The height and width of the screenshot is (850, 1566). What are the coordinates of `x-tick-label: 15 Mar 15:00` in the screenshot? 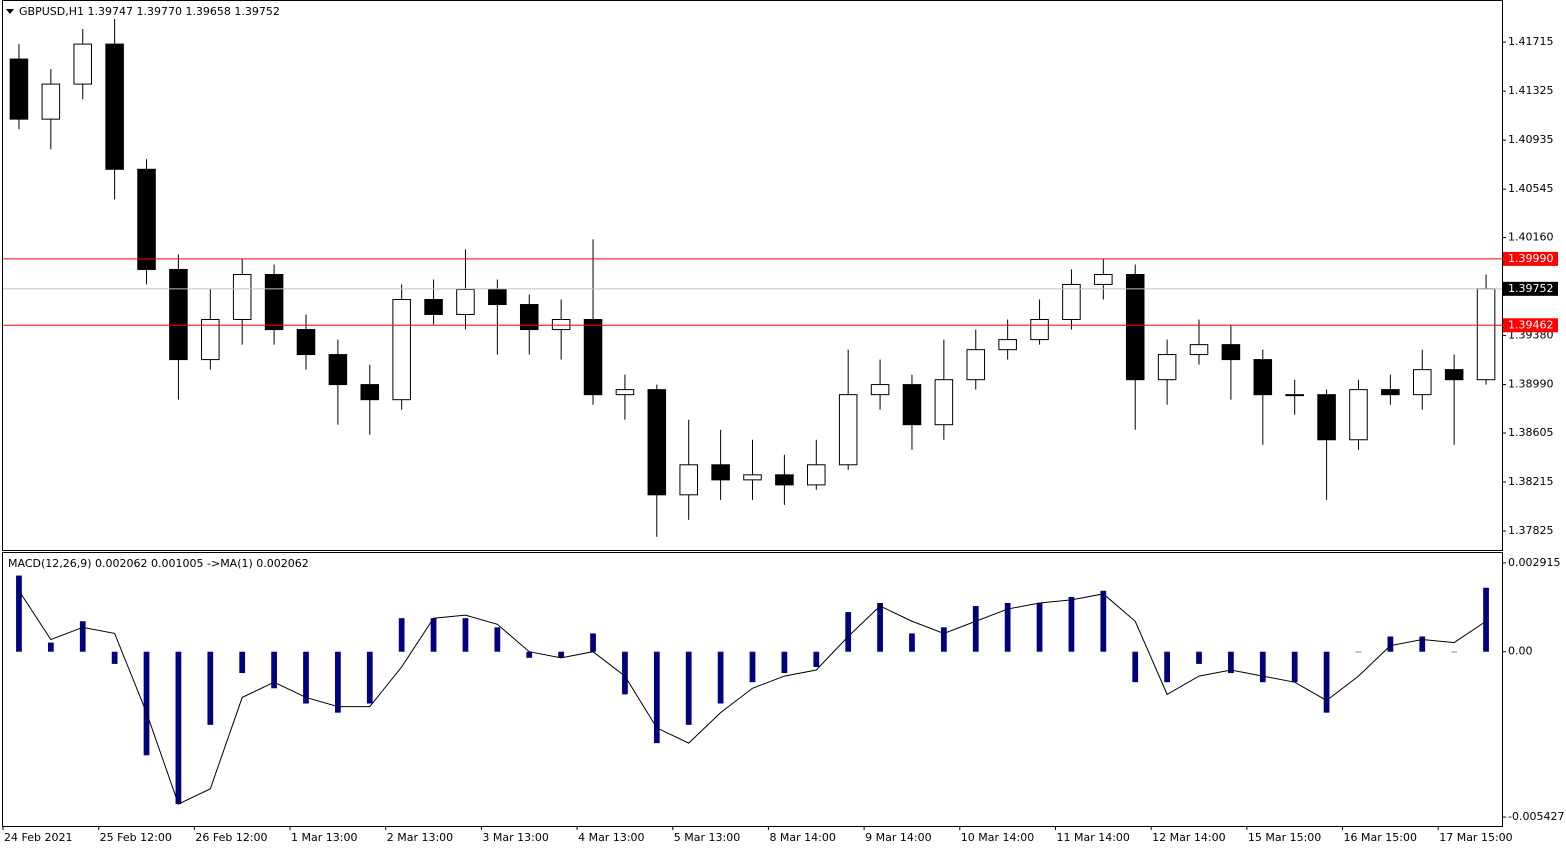 It's located at (1284, 837).